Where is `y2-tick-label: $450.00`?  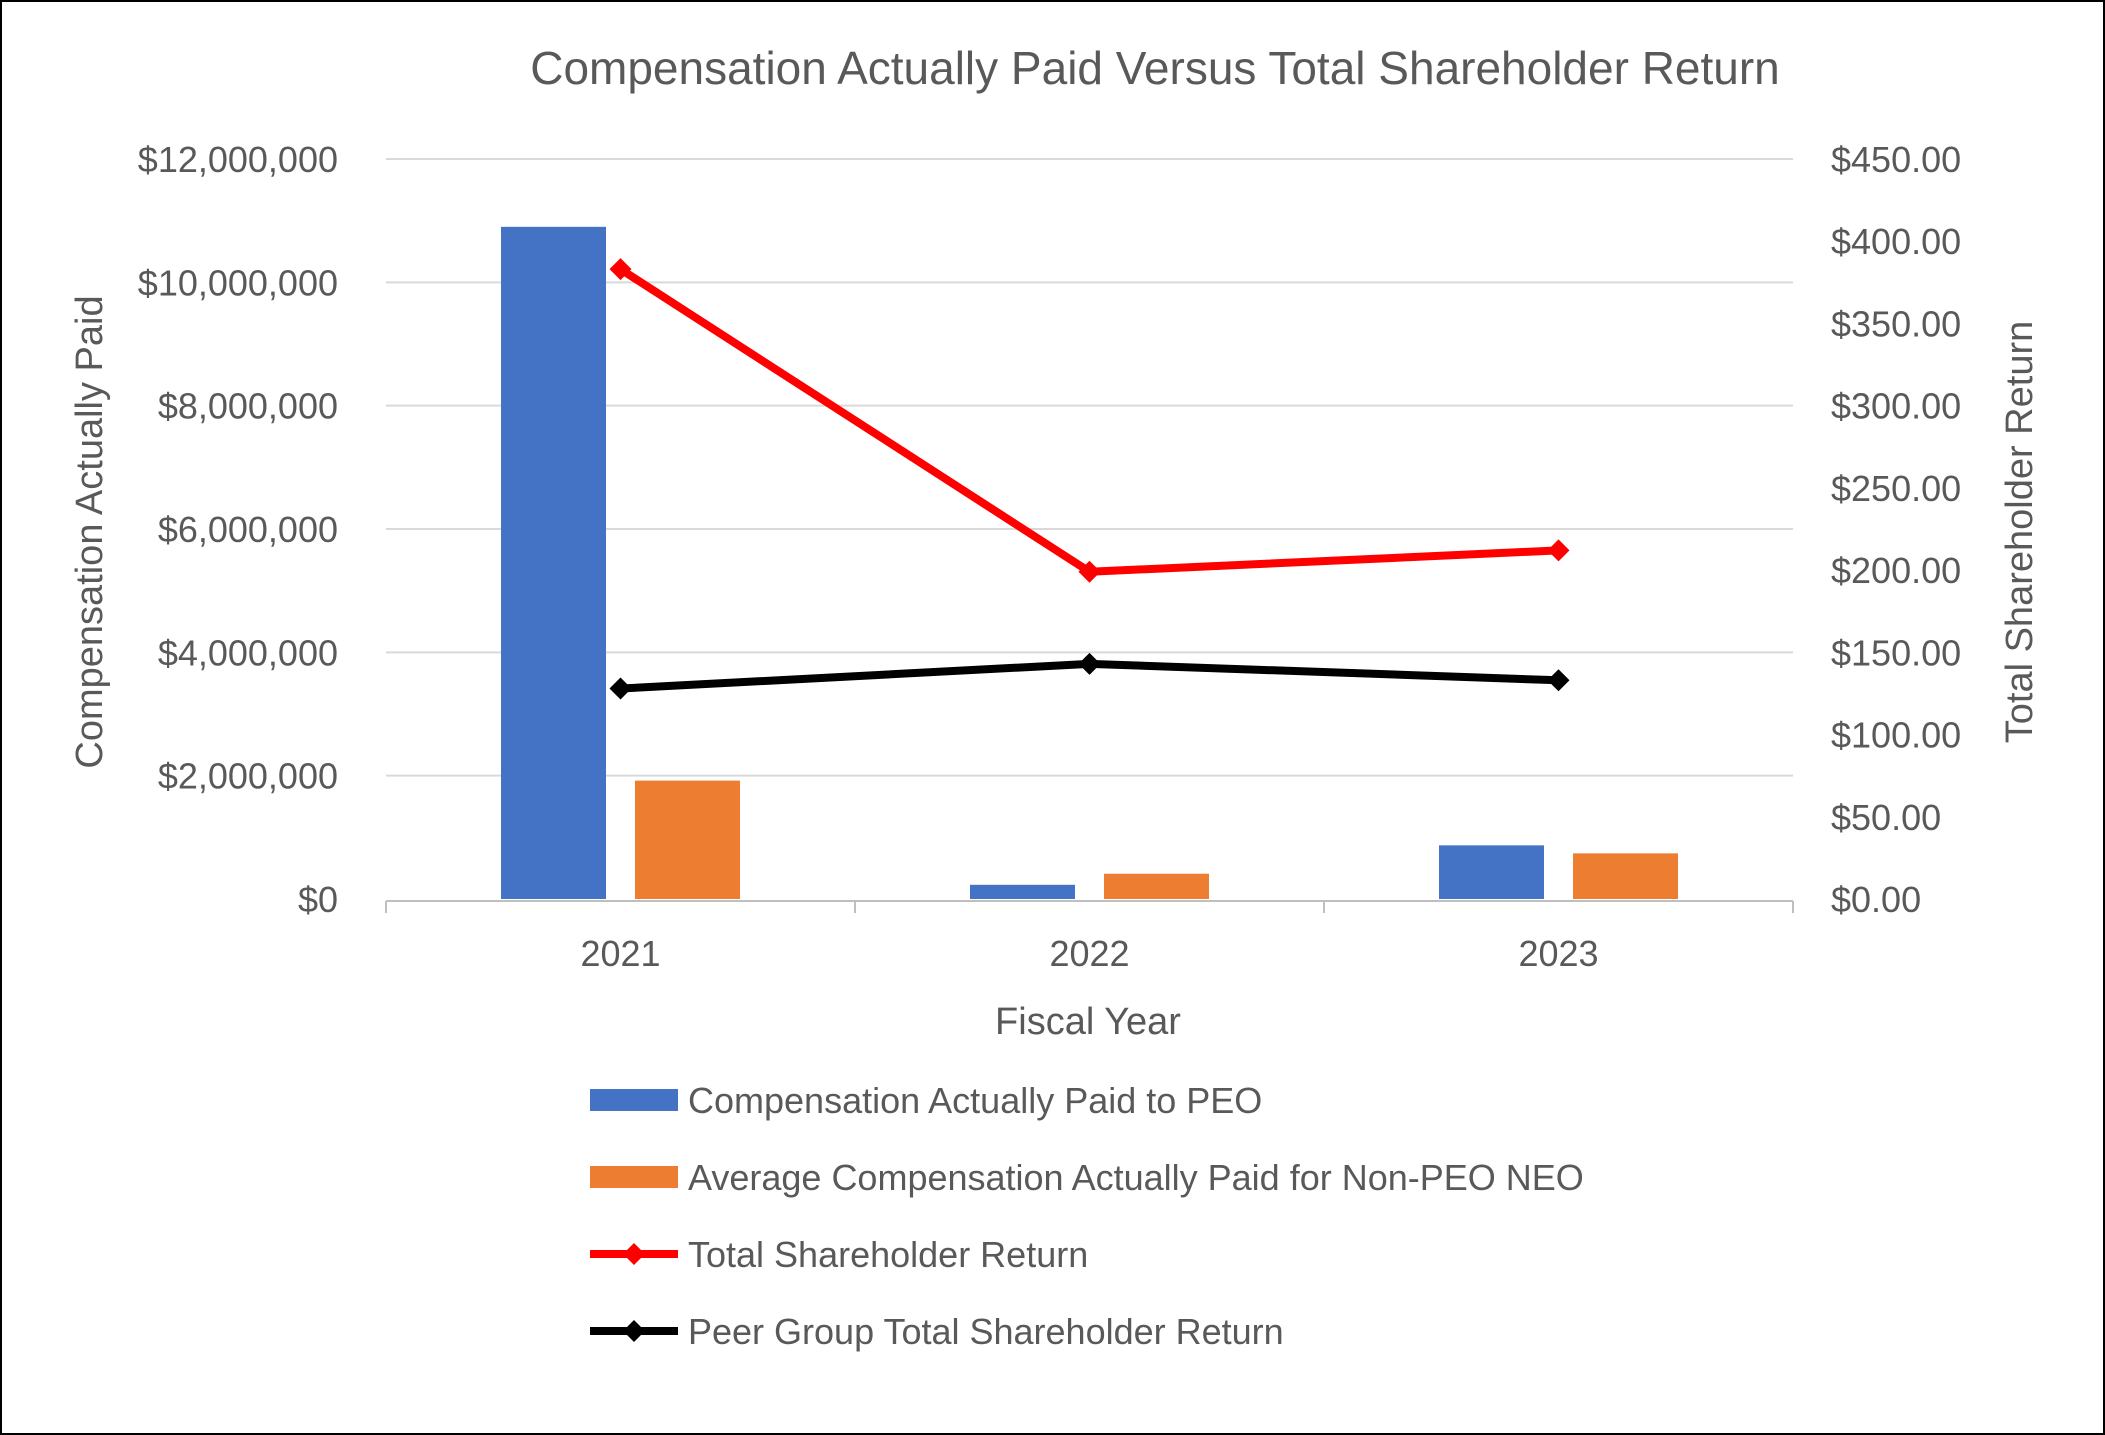 y2-tick-label: $450.00 is located at coordinates (1896, 159).